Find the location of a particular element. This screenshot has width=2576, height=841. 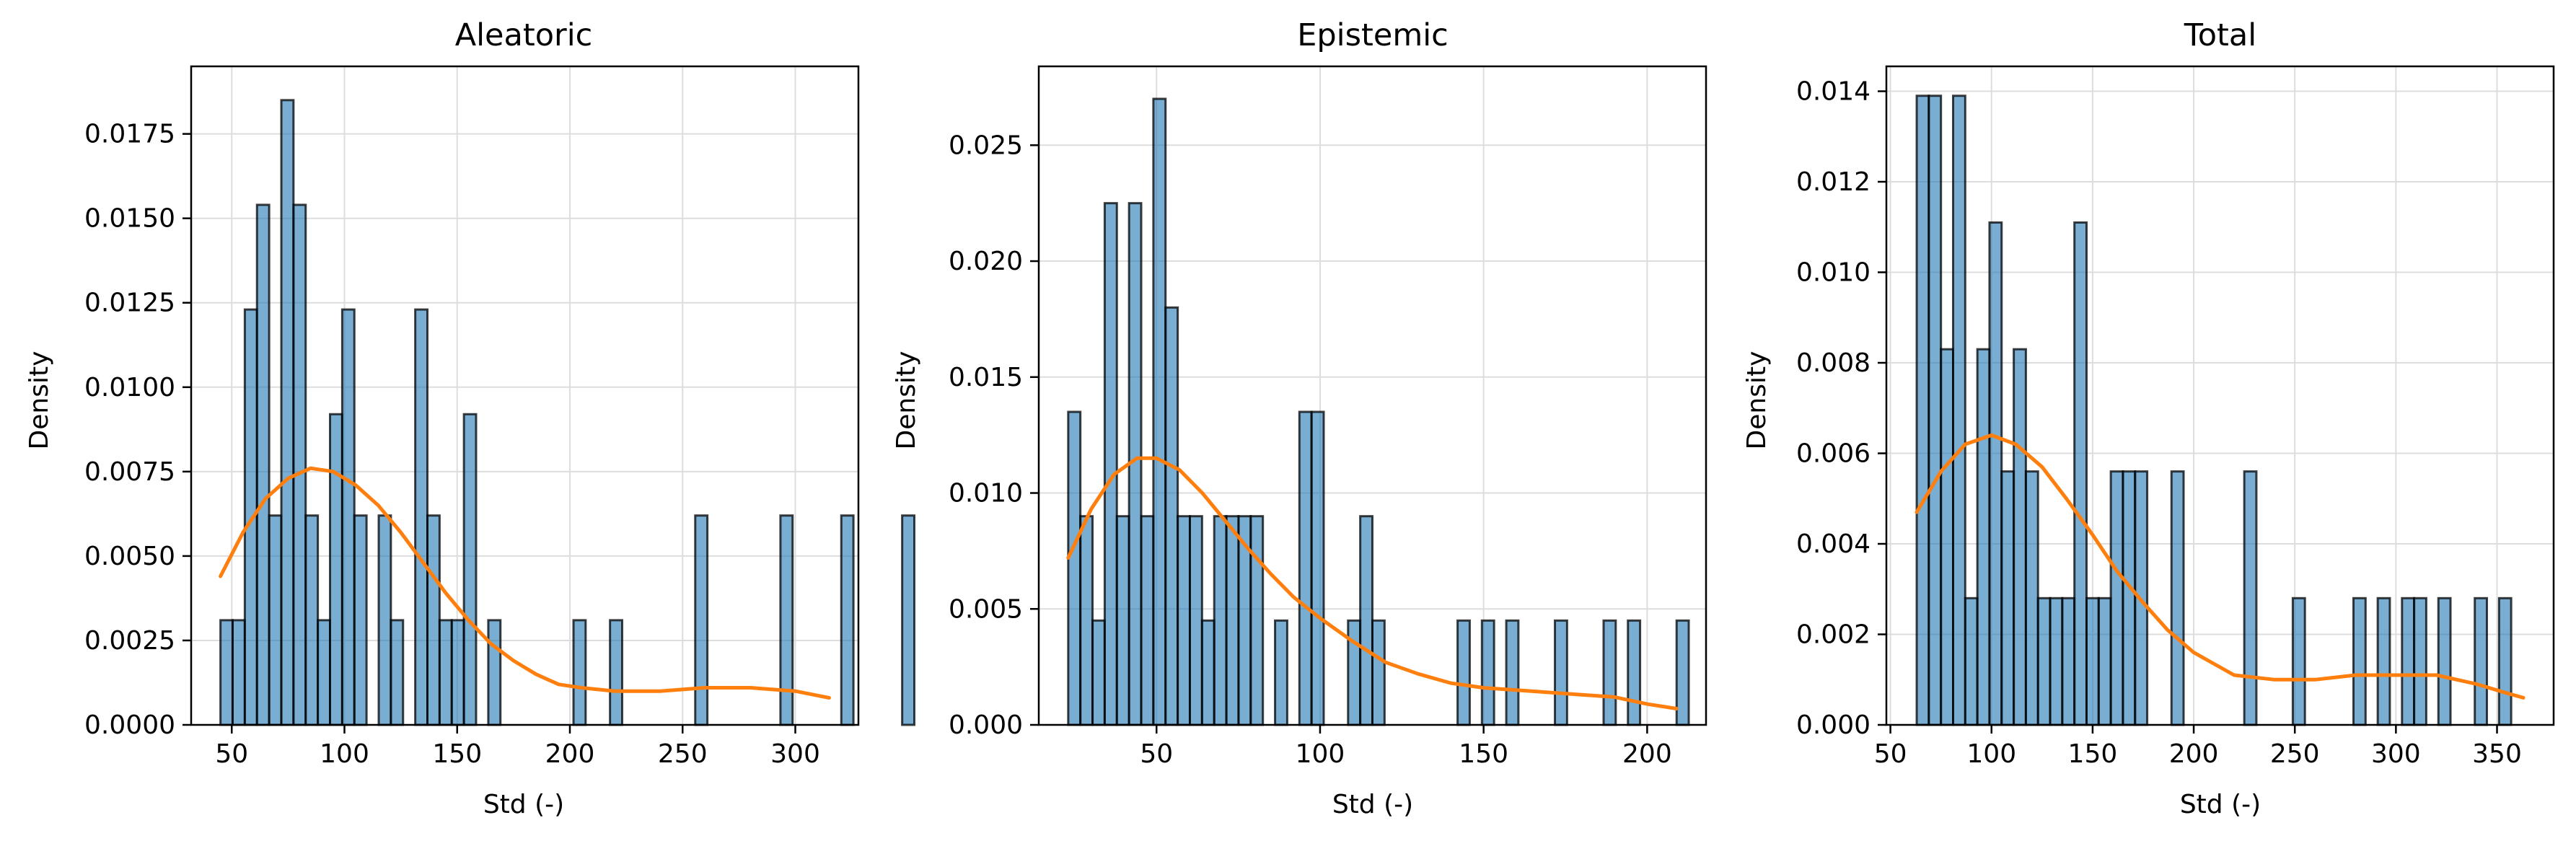

y-tick-label: 0.0100 is located at coordinates (129, 387).